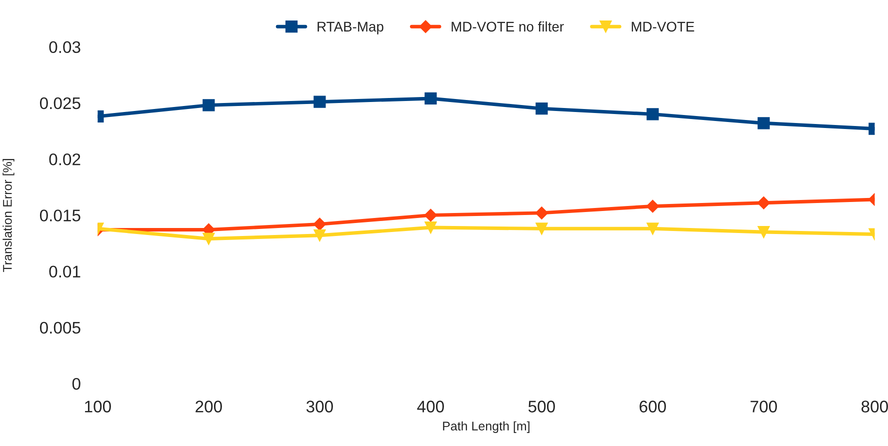 The width and height of the screenshot is (888, 446). What do you see at coordinates (430, 406) in the screenshot?
I see `x-tick-label: 400` at bounding box center [430, 406].